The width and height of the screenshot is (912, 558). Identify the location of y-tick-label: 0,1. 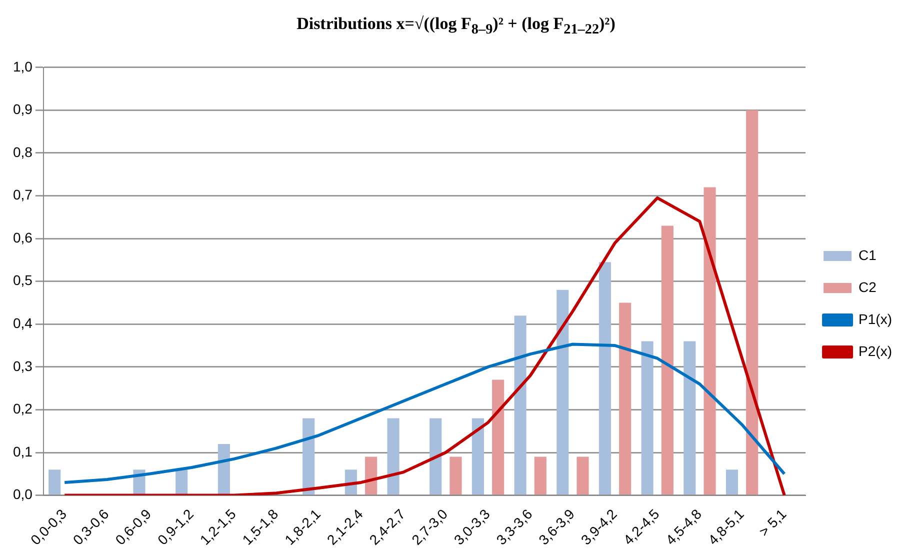
(22, 451).